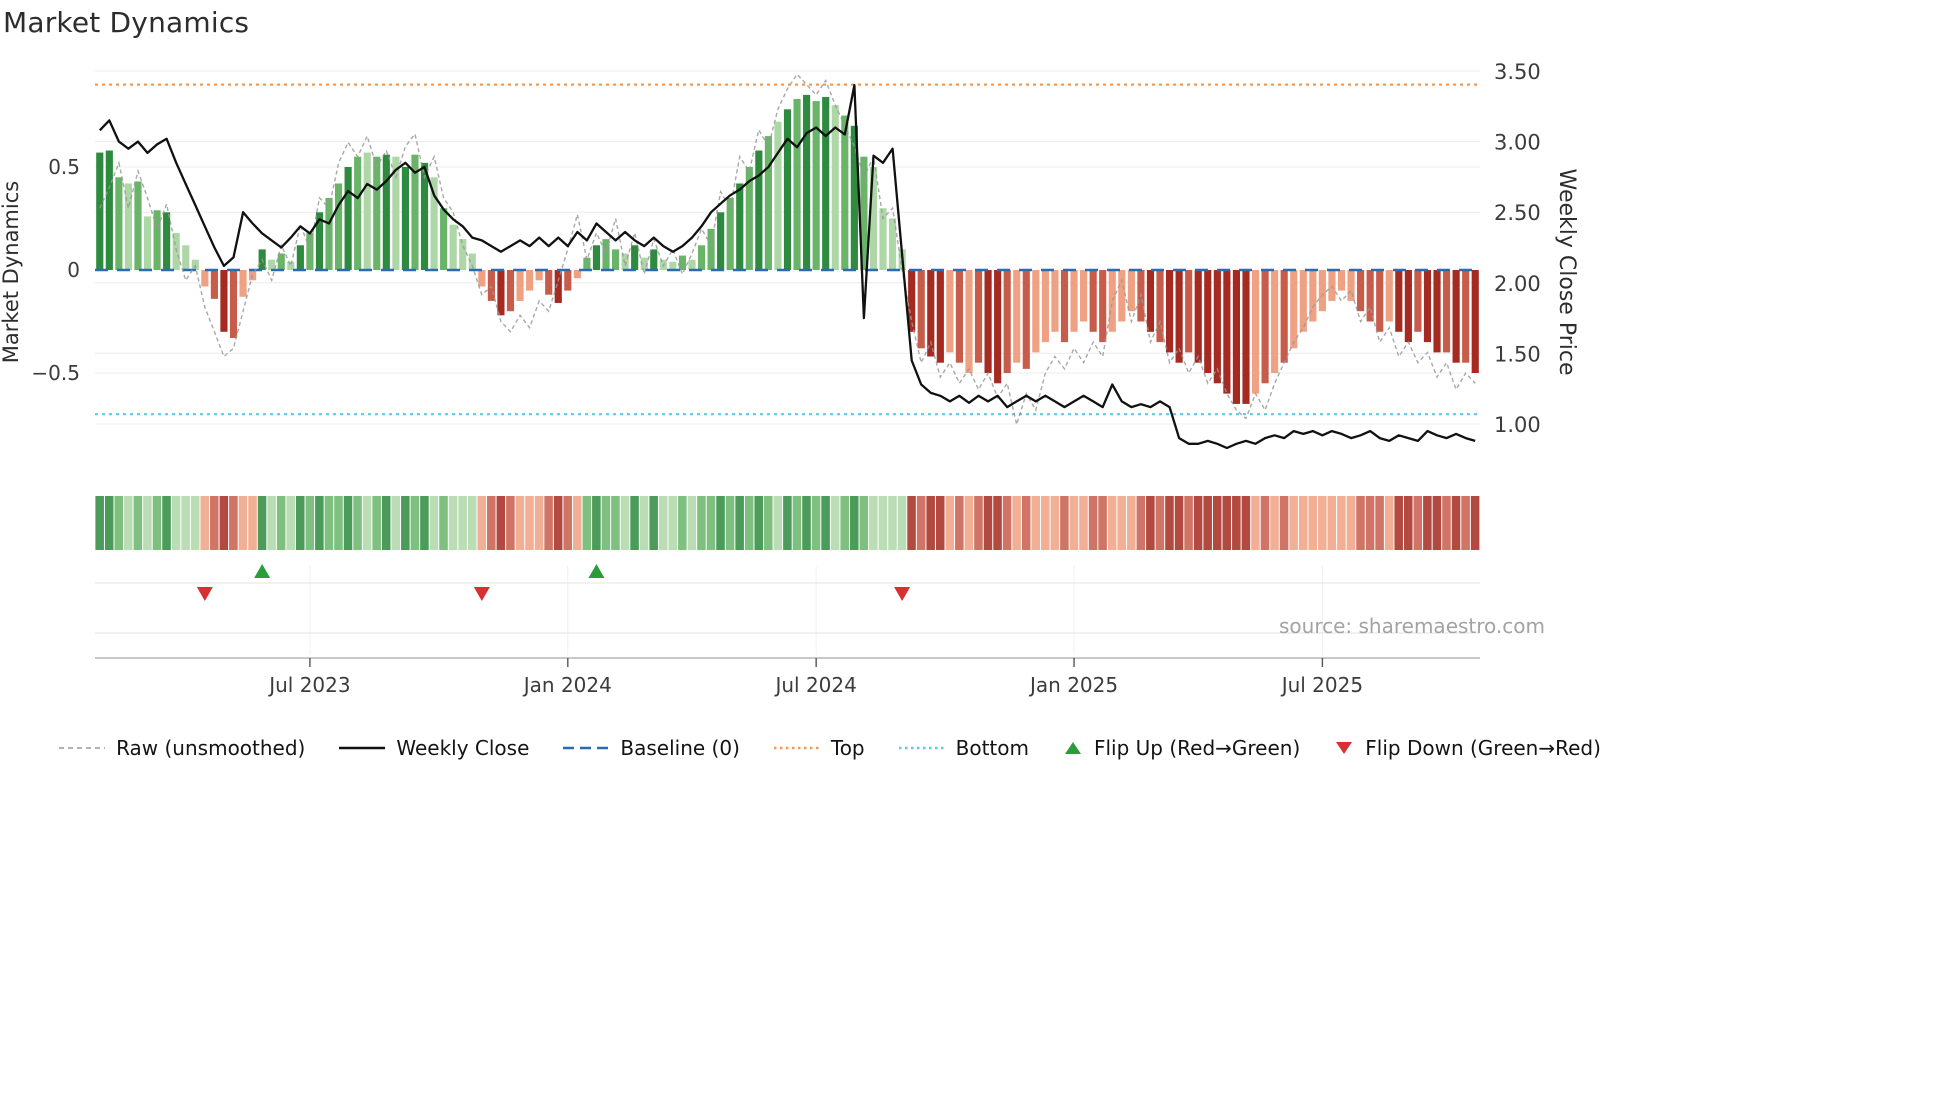 This screenshot has width=1960, height=1102. Describe the element at coordinates (1517, 72) in the screenshot. I see `svg-text: 3.50` at that location.